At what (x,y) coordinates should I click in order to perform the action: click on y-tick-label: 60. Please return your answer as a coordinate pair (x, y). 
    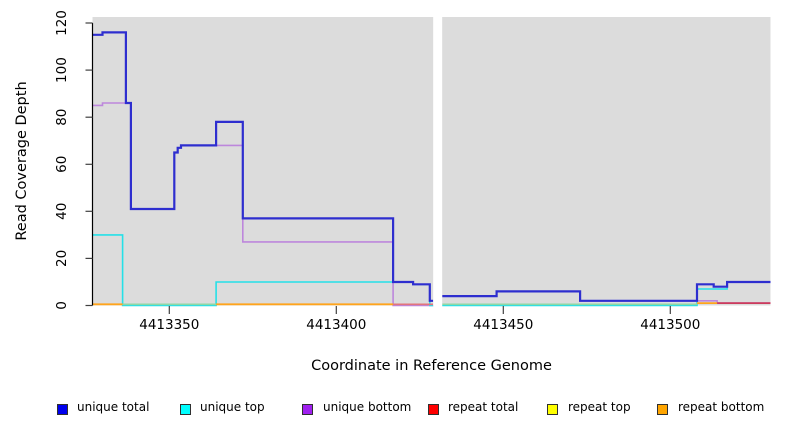
    Looking at the image, I should click on (62, 164).